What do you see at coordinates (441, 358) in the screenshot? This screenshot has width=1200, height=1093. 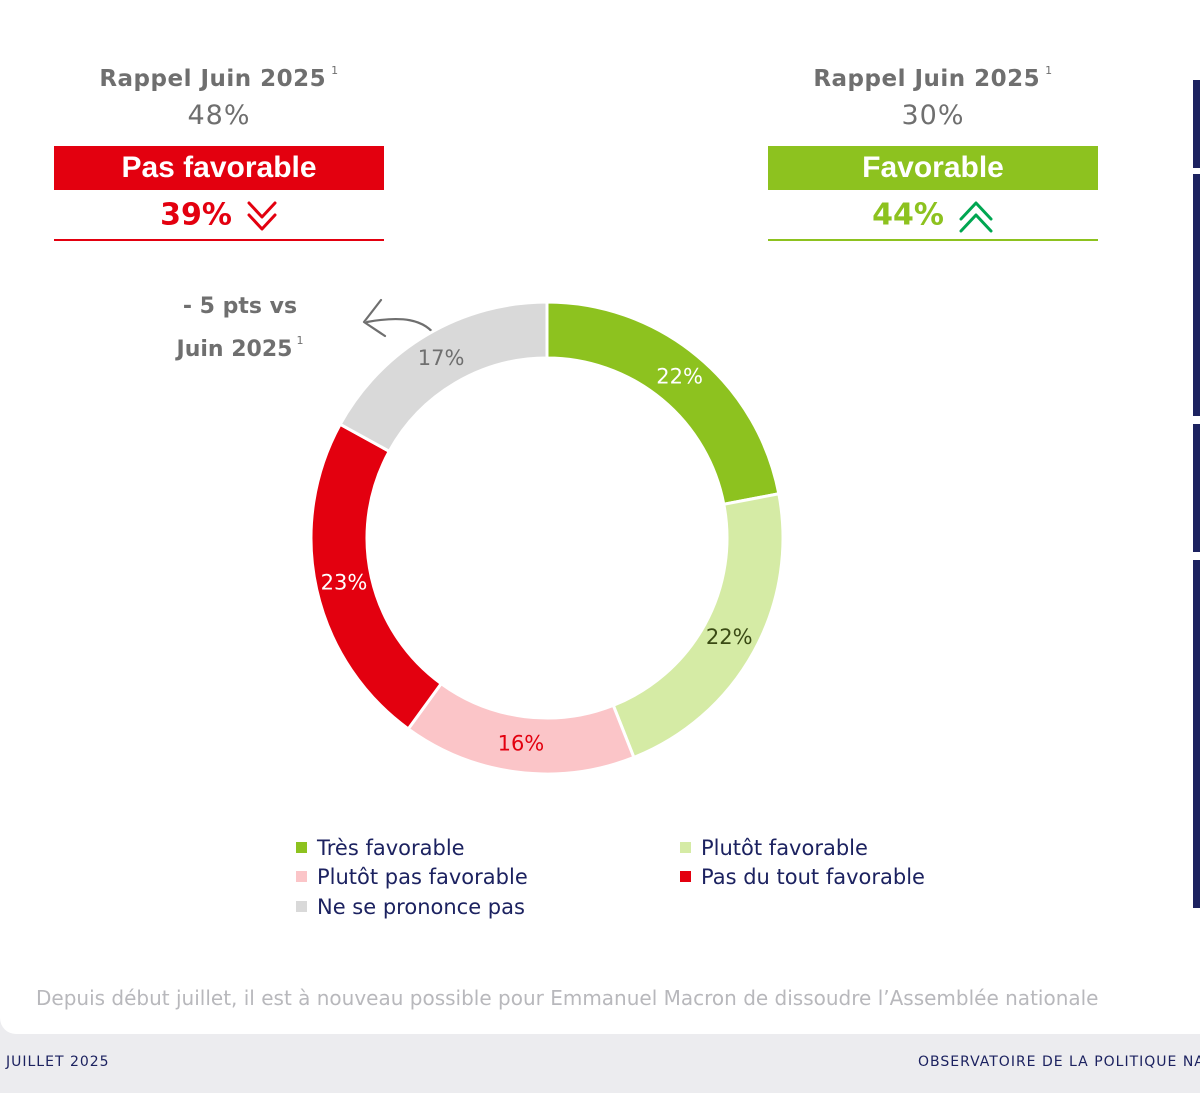 I see `donut-slice-label-4: 17%` at bounding box center [441, 358].